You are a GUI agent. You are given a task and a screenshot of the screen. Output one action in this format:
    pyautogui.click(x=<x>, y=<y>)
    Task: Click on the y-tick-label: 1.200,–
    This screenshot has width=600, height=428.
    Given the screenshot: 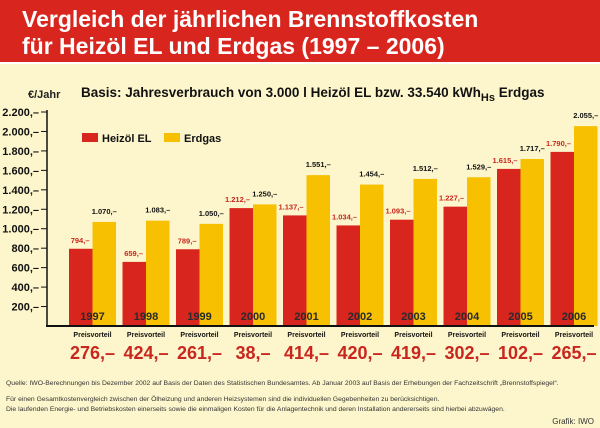 What is the action you would take?
    pyautogui.click(x=20, y=210)
    